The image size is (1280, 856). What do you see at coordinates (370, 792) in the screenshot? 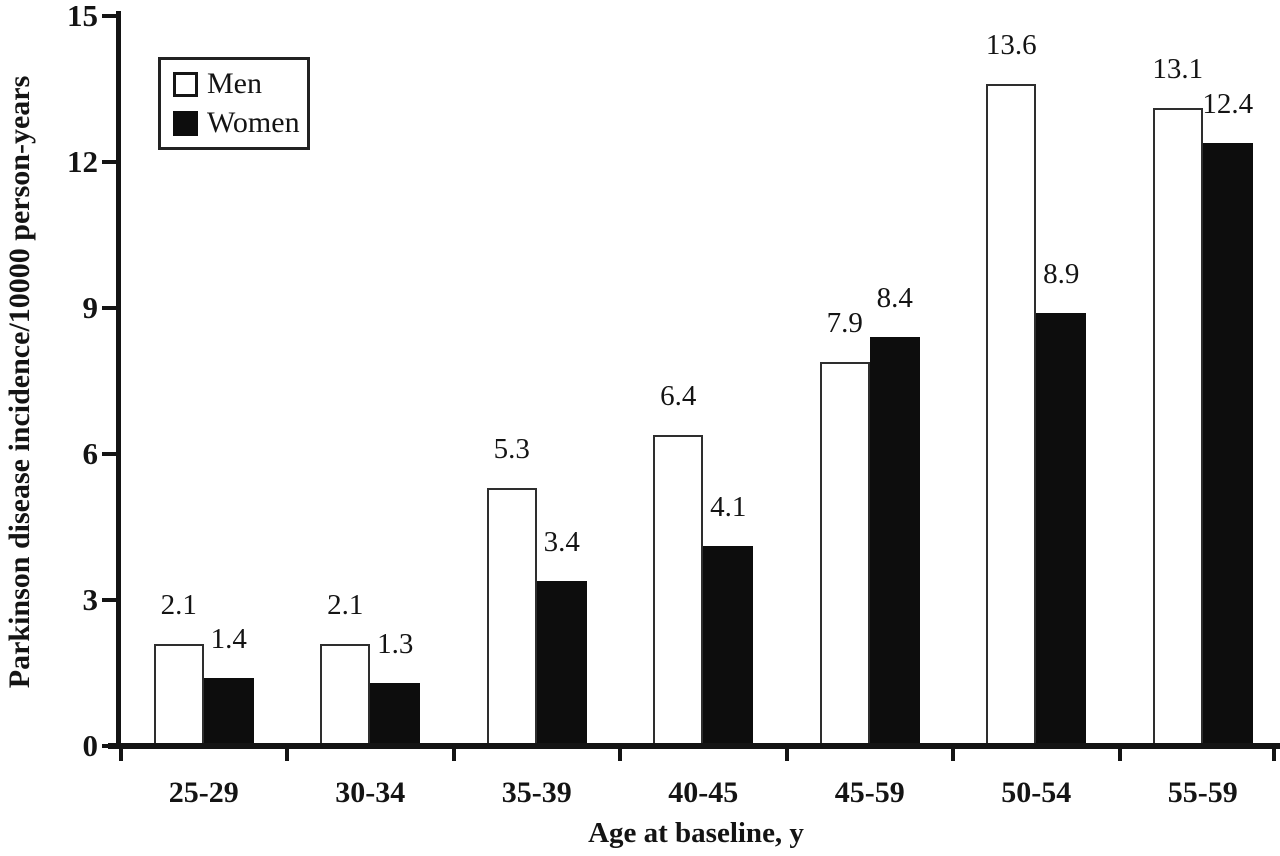
I see `x-category-label-30-34: 30-34` at bounding box center [370, 792].